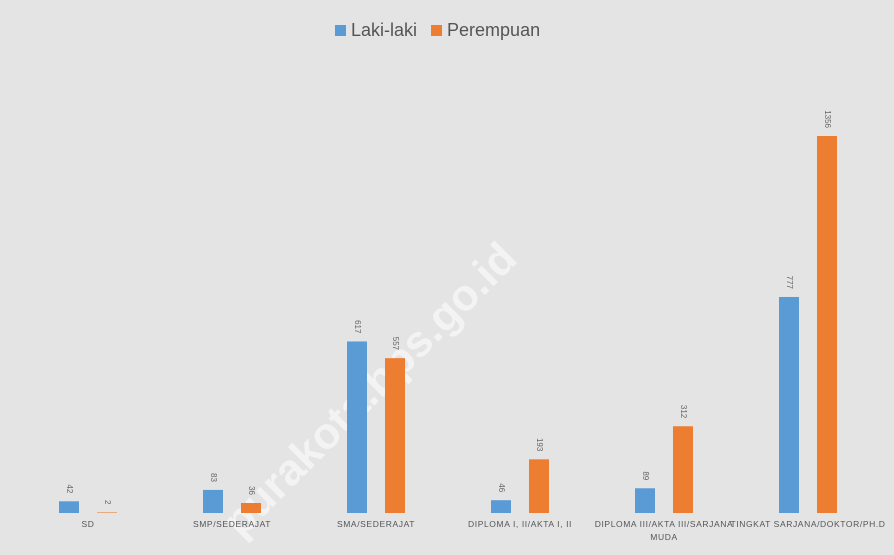  Describe the element at coordinates (664, 530) in the screenshot. I see `x-tick-label: DIPLOMA III/AKTA III/SARJANA MUDA` at that location.